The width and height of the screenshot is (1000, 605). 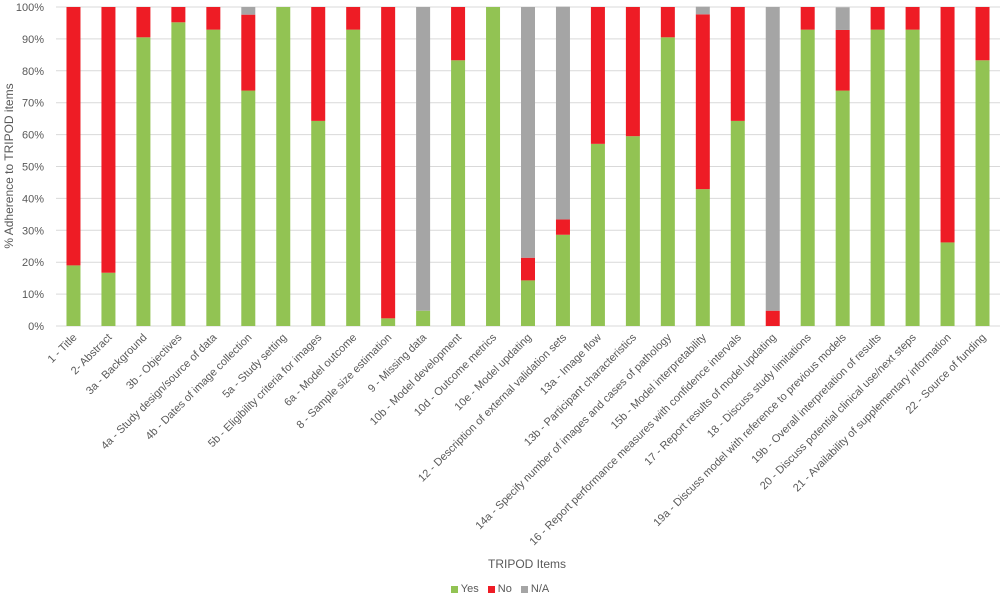 What do you see at coordinates (33, 168) in the screenshot?
I see `y-tick-label: 50%` at bounding box center [33, 168].